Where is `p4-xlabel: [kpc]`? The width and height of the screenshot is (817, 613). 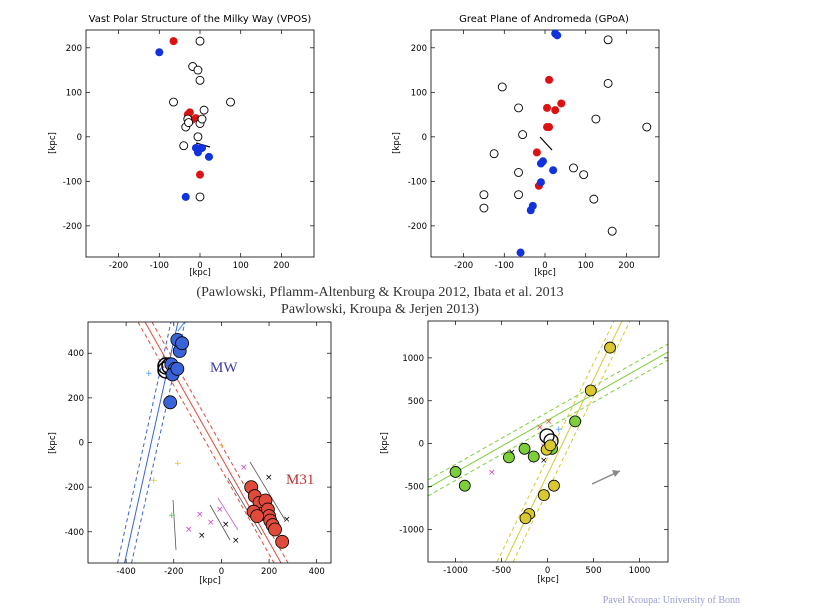 p4-xlabel: [kpc] is located at coordinates (548, 580).